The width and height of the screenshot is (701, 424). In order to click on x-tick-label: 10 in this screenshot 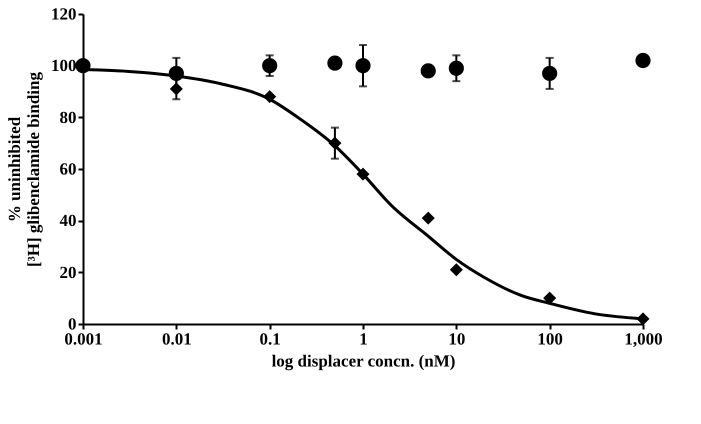, I will do `click(457, 339)`.